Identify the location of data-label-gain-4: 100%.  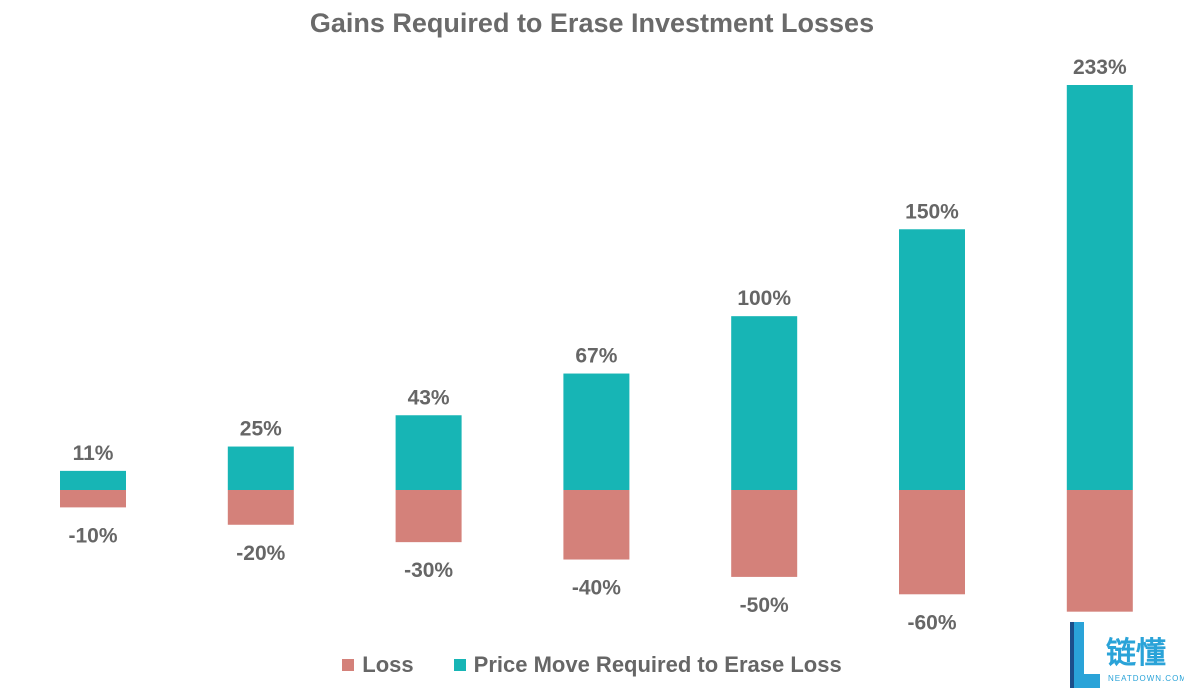
(764, 298).